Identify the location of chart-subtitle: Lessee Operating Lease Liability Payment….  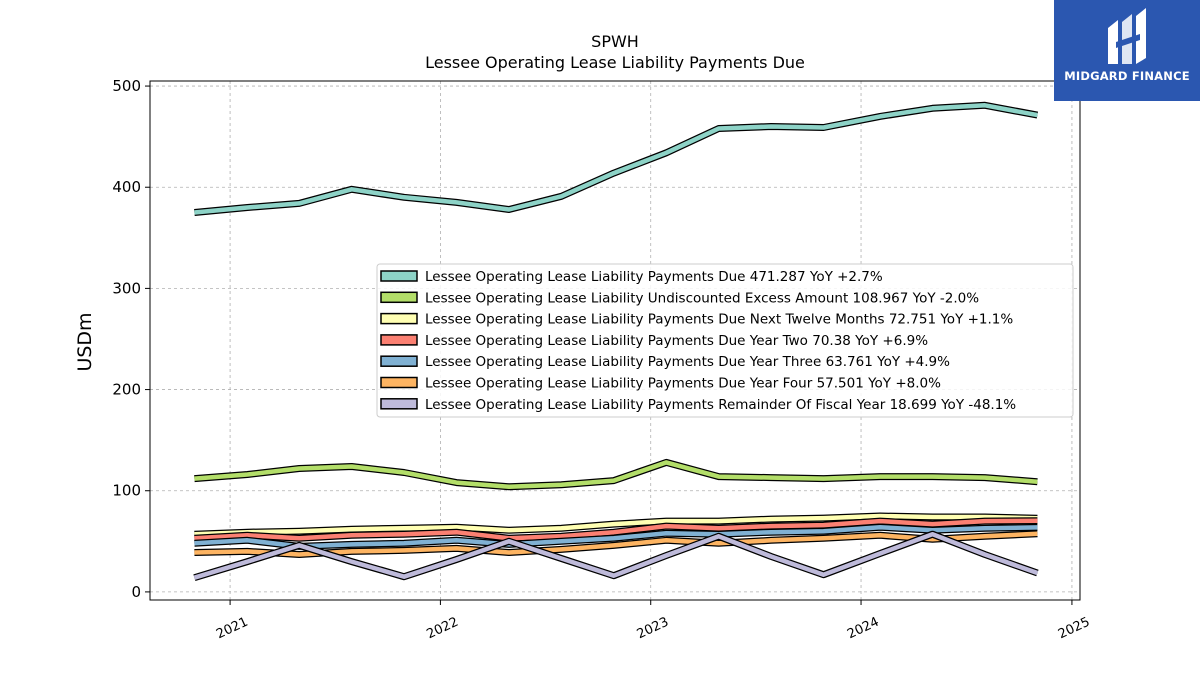
(615, 62).